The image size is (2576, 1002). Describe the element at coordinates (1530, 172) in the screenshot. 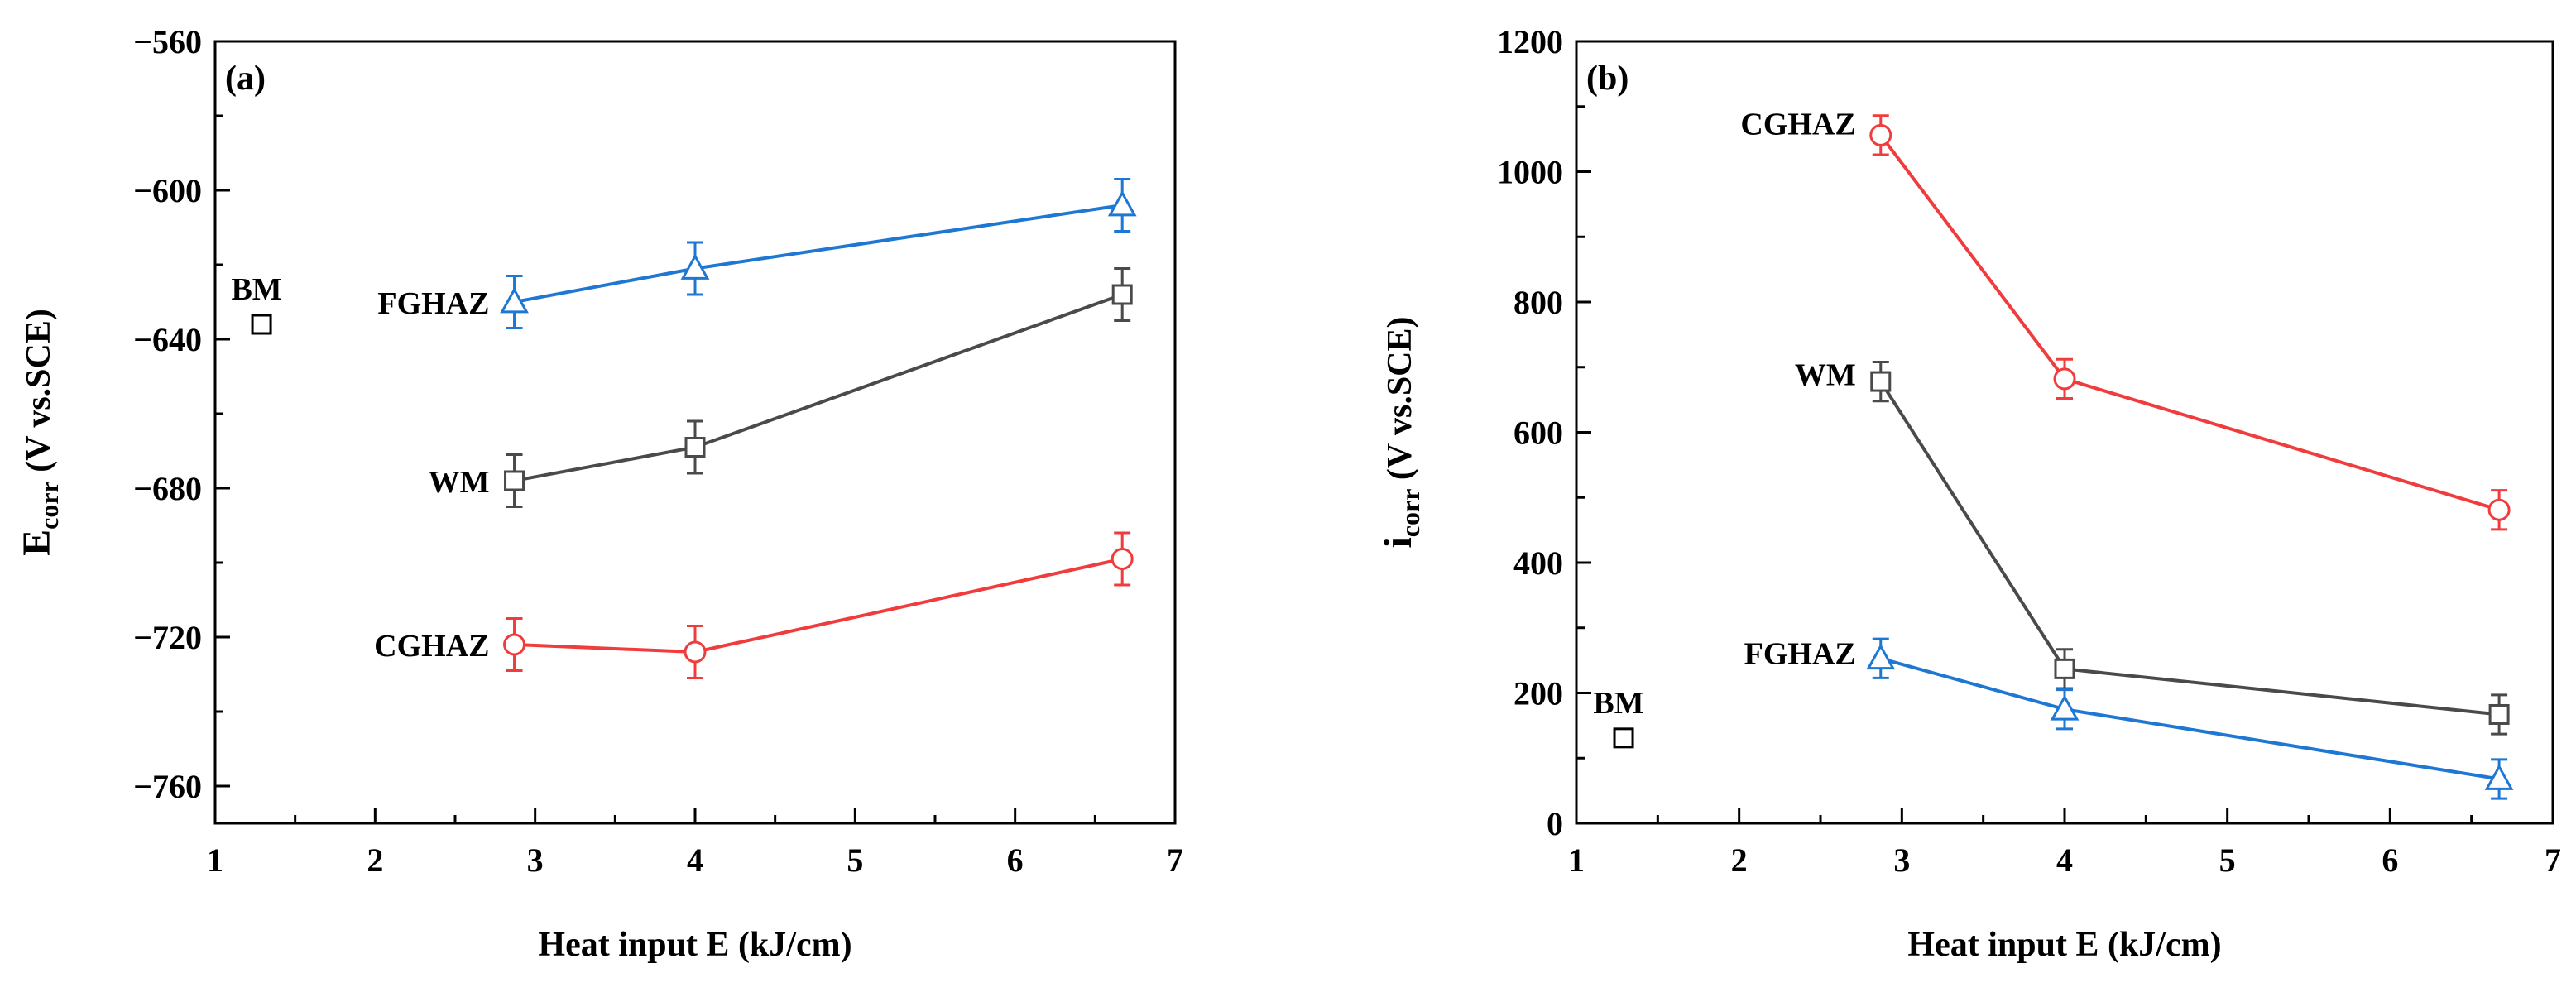

I see `y-tick-label: 1000` at that location.